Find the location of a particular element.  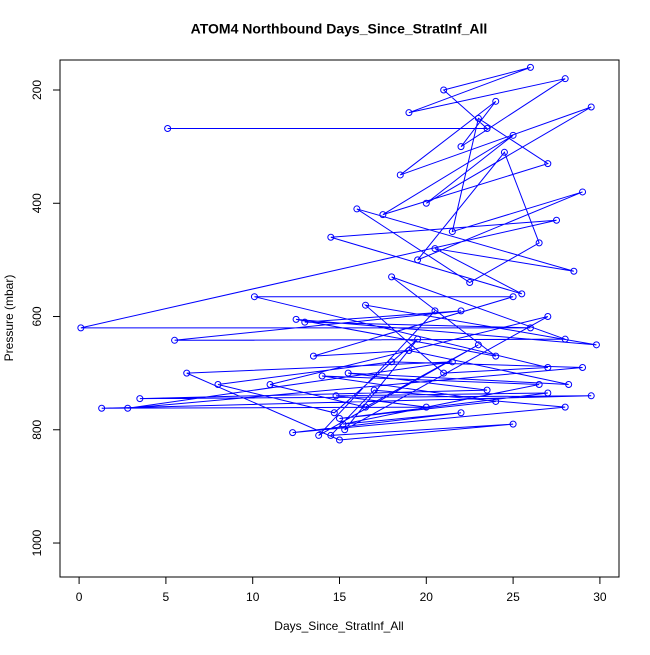

x-tick-label: 15 is located at coordinates (340, 597).